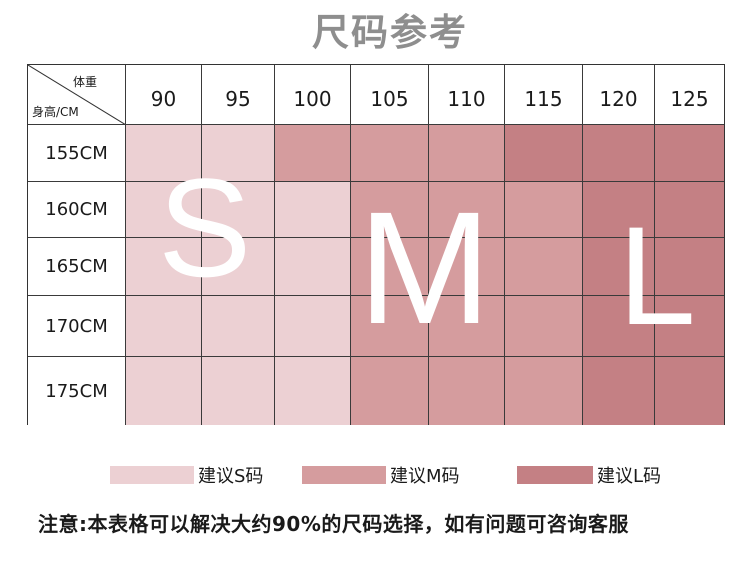  Describe the element at coordinates (77, 267) in the screenshot. I see `height-row-label: 165CM` at that location.